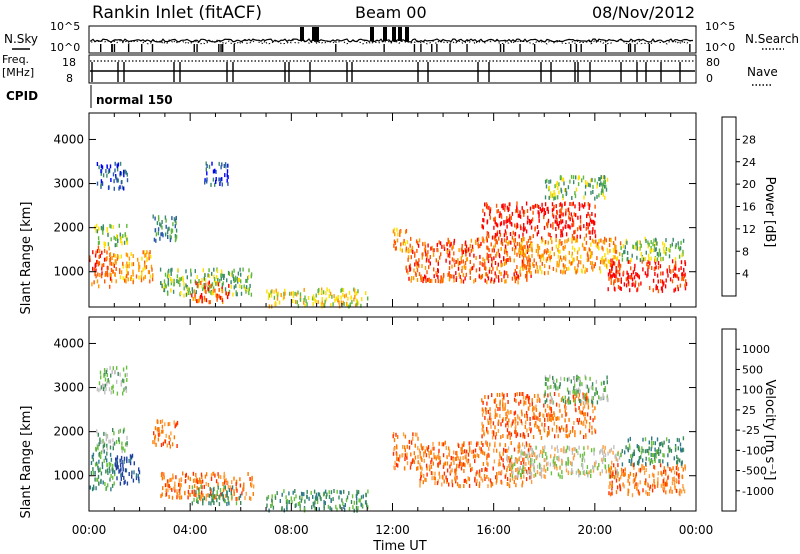  Describe the element at coordinates (394, 34) in the screenshot. I see `nsky-spike` at that location.